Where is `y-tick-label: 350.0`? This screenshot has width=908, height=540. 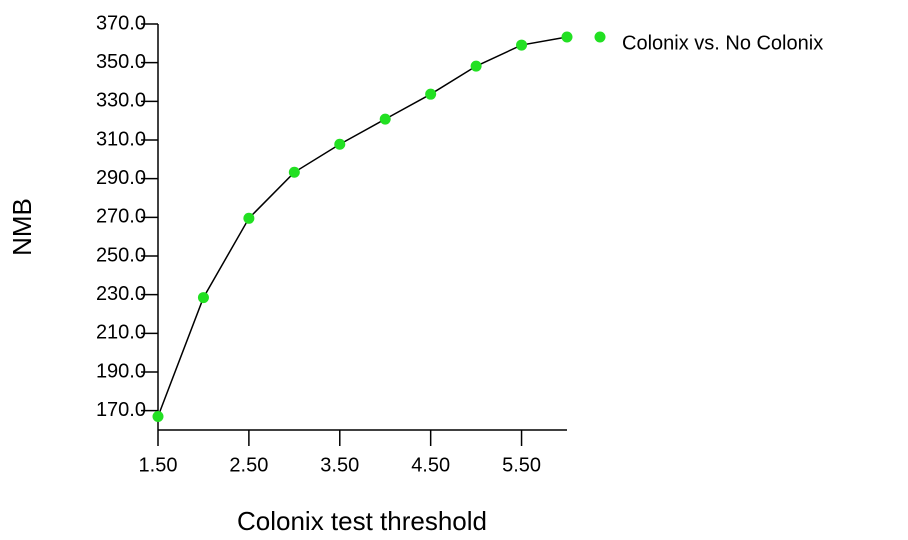 y-tick-label: 350.0 is located at coordinates (121, 62).